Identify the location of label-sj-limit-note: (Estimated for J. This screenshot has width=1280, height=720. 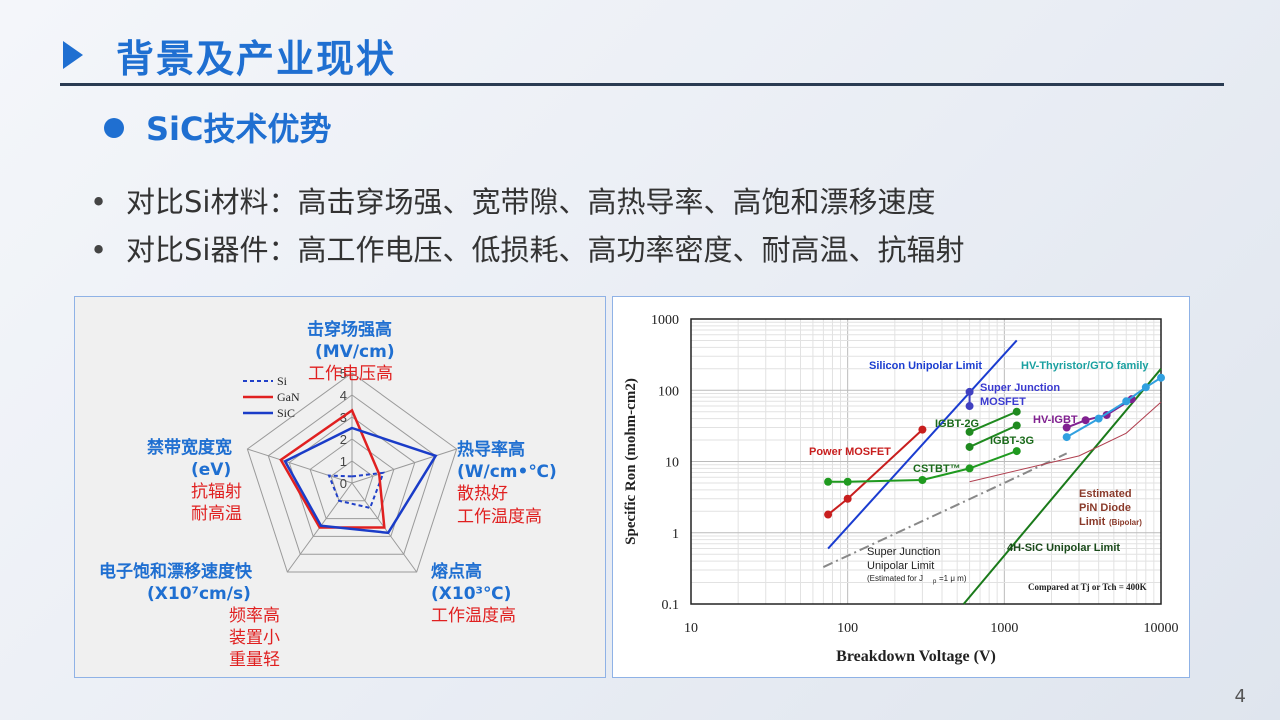
(895, 578).